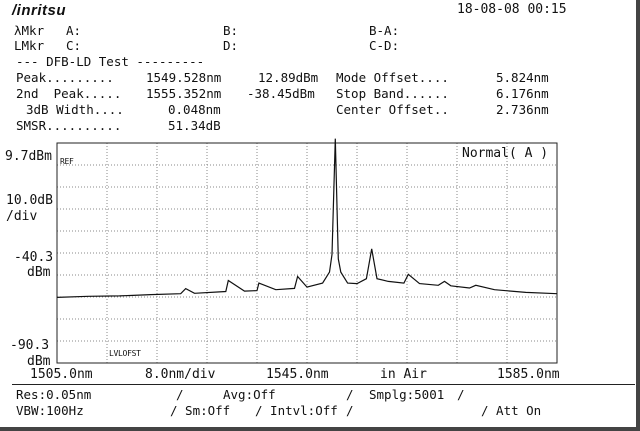  I want to click on sampling-setting: Smplg:5001, so click(407, 394).